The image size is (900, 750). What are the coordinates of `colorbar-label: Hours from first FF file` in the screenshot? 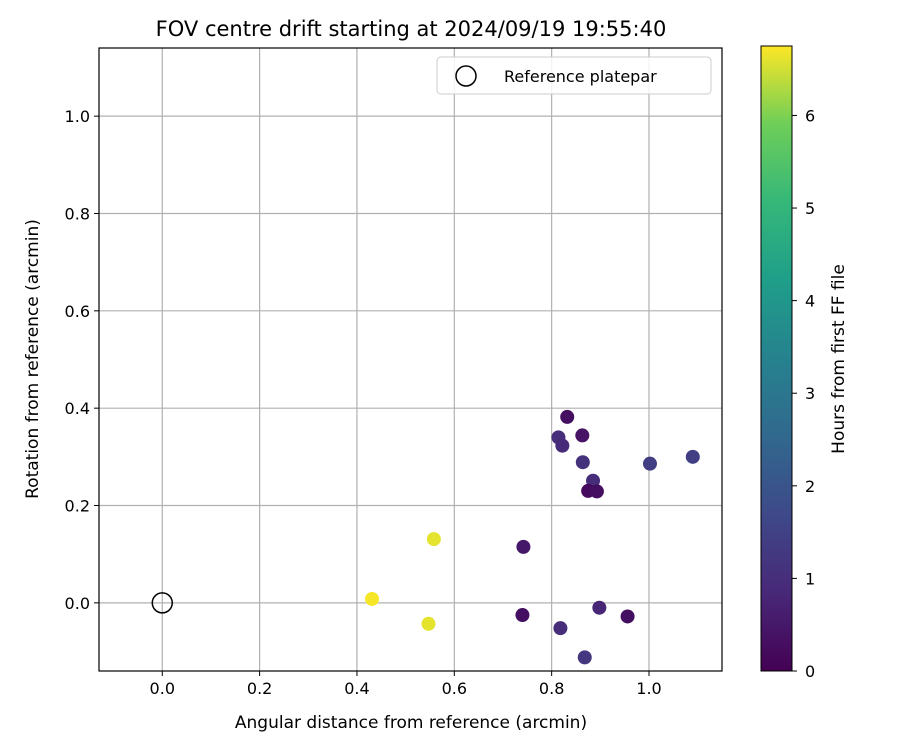 It's located at (839, 359).